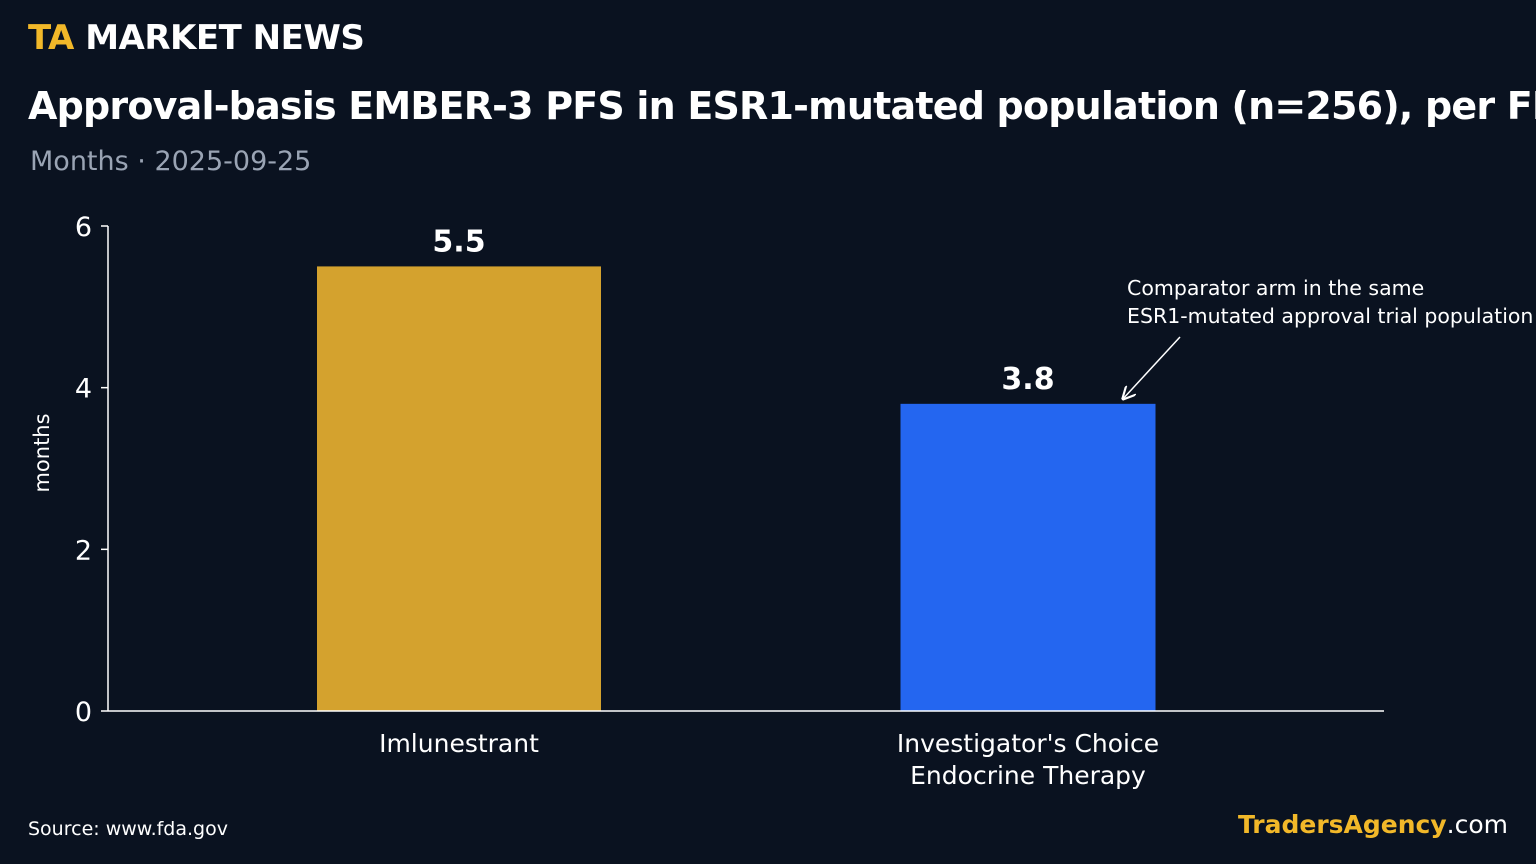 Image resolution: width=1536 pixels, height=864 pixels. What do you see at coordinates (128, 829) in the screenshot?
I see `source-note: Source: www.fda.gov` at bounding box center [128, 829].